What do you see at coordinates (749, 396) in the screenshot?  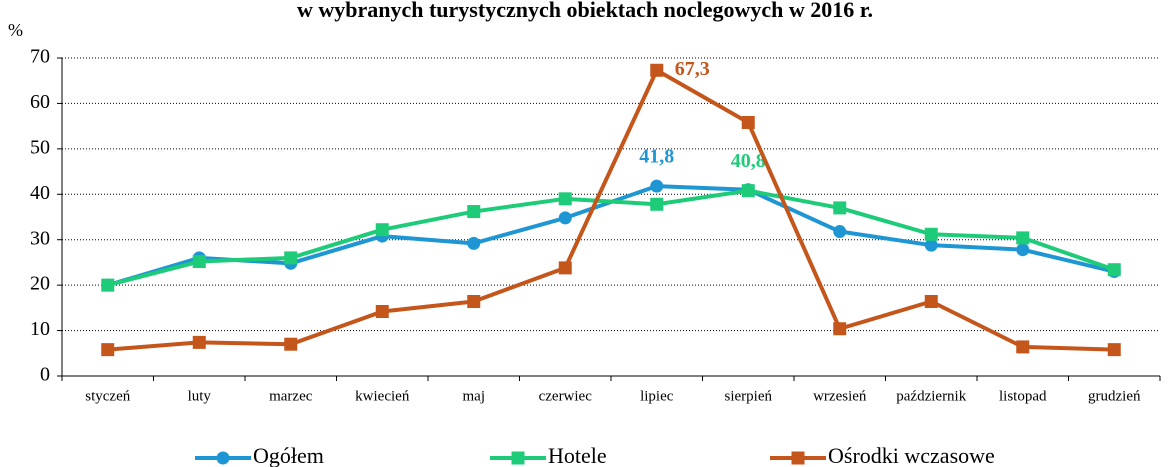 I see `x-tick-label: sierpień` at bounding box center [749, 396].